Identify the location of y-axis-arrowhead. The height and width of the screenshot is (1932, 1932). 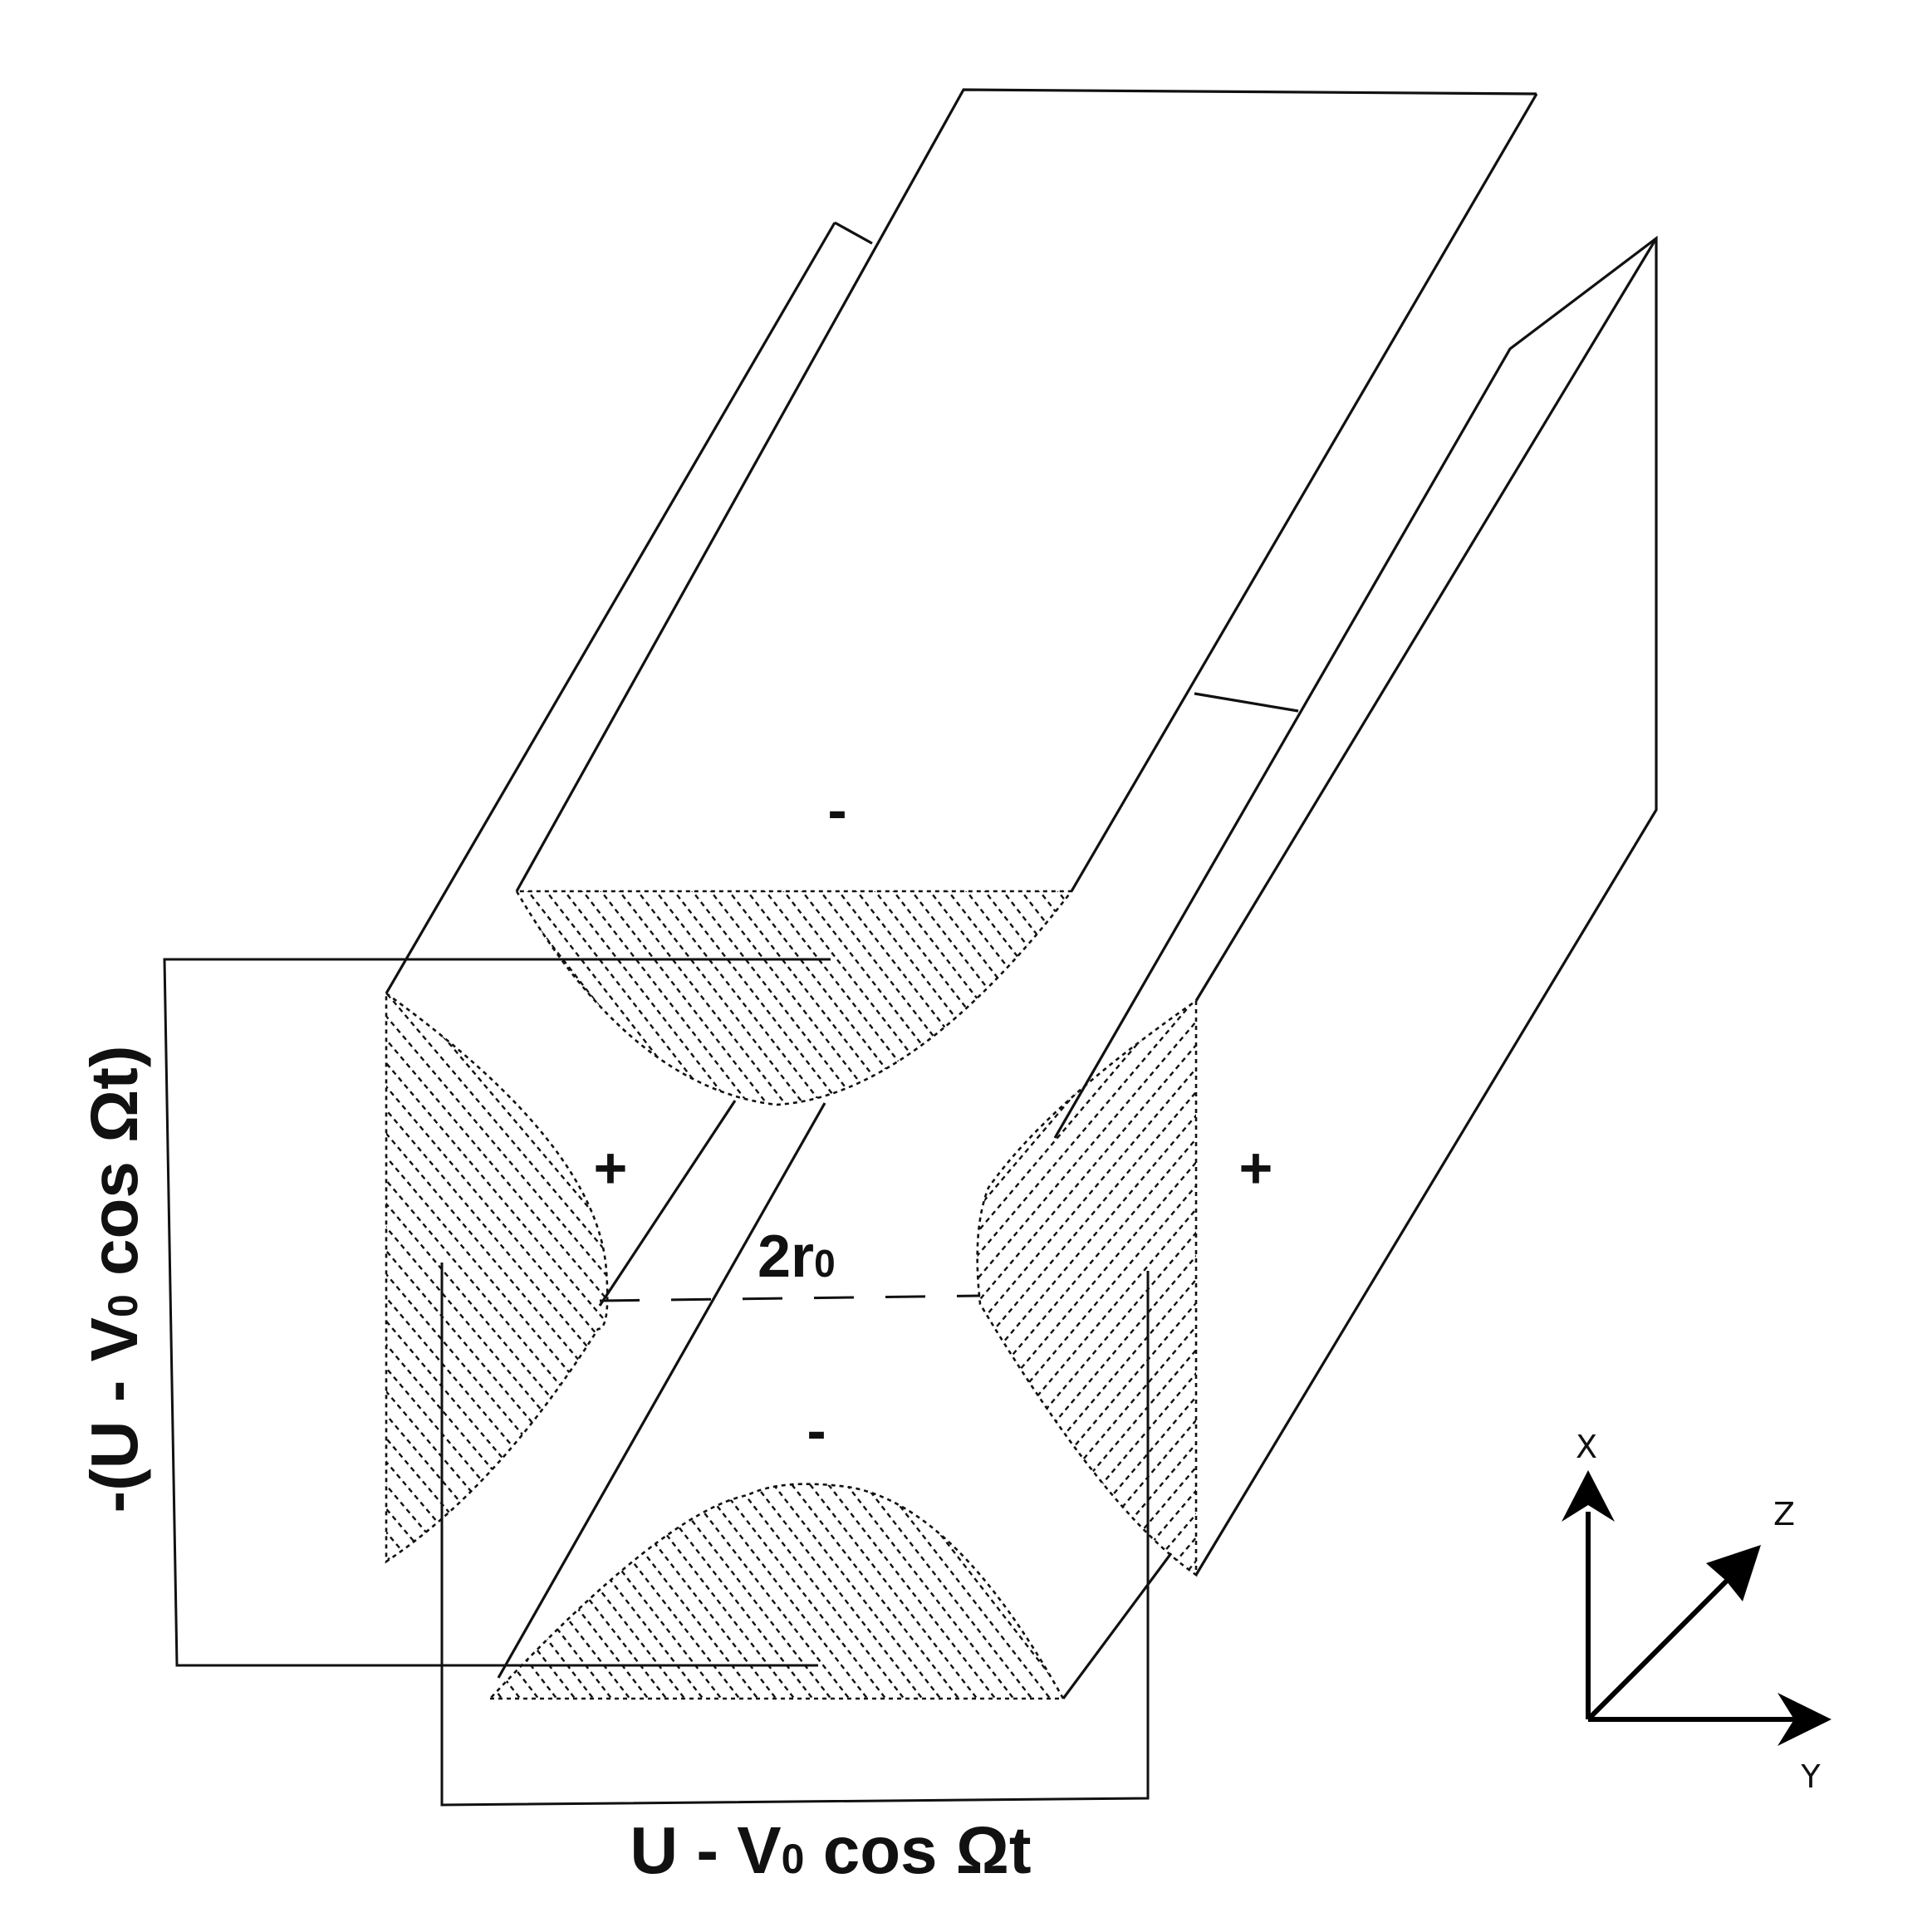
(1804, 1719).